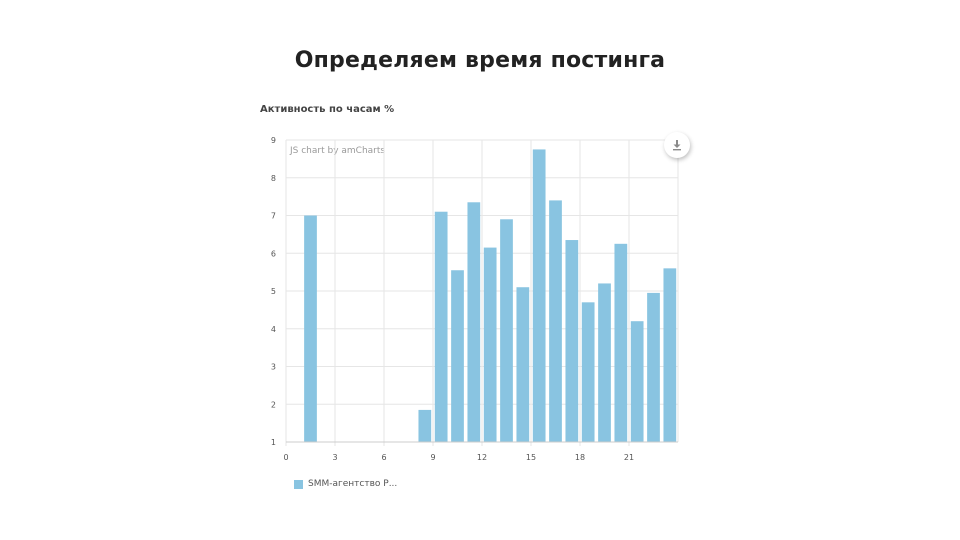 The height and width of the screenshot is (540, 960). I want to click on y-tick-label: 3, so click(273, 367).